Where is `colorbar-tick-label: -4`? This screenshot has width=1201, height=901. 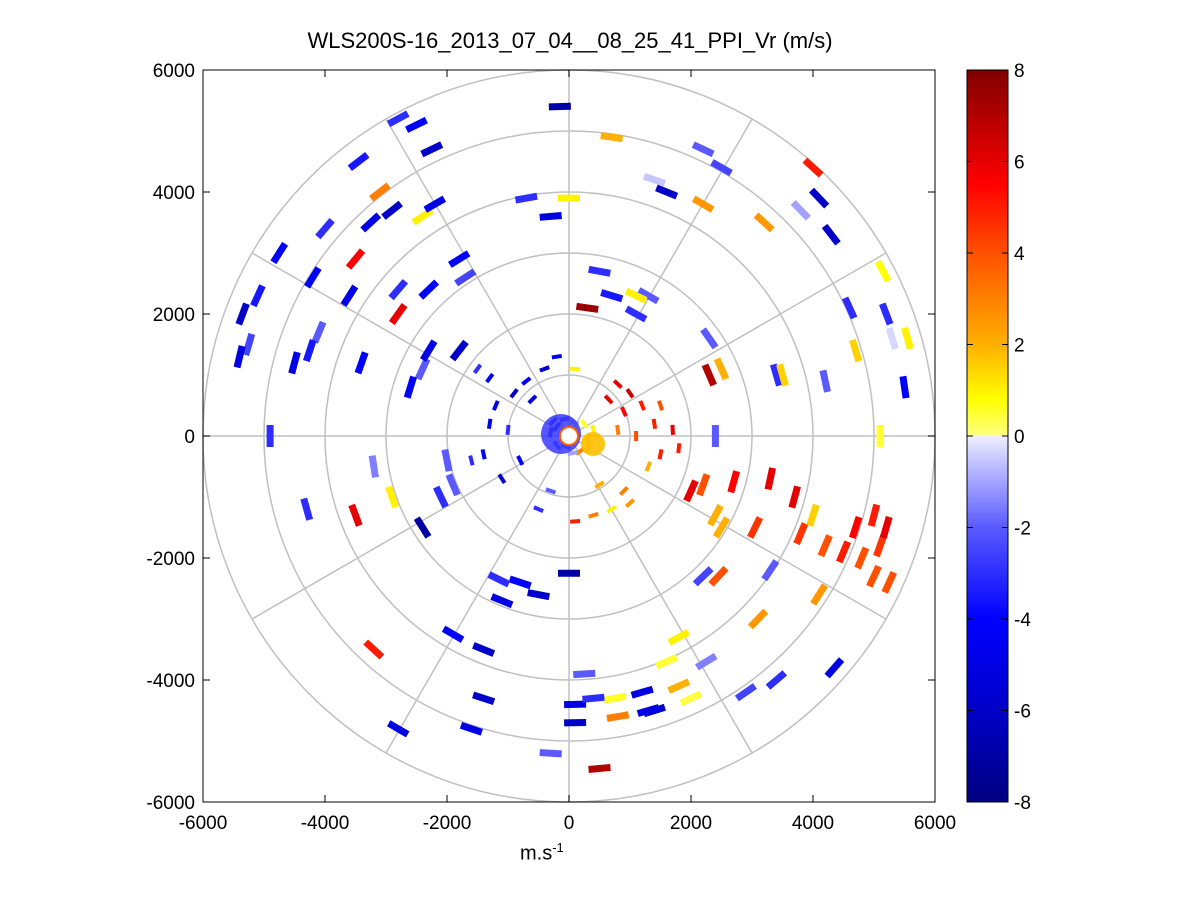
colorbar-tick-label: -4 is located at coordinates (1022, 620).